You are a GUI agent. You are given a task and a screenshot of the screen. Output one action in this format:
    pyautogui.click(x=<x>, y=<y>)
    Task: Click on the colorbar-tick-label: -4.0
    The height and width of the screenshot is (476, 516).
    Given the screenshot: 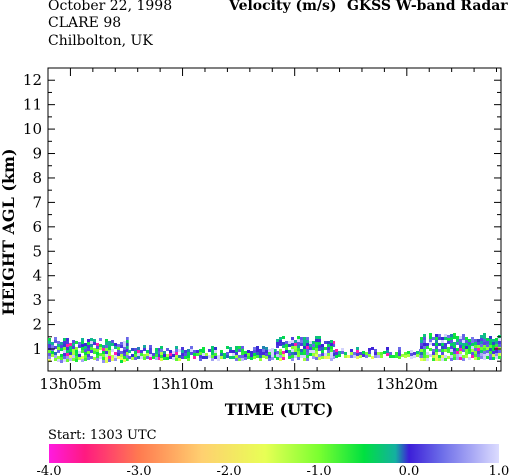 What is the action you would take?
    pyautogui.click(x=48, y=470)
    